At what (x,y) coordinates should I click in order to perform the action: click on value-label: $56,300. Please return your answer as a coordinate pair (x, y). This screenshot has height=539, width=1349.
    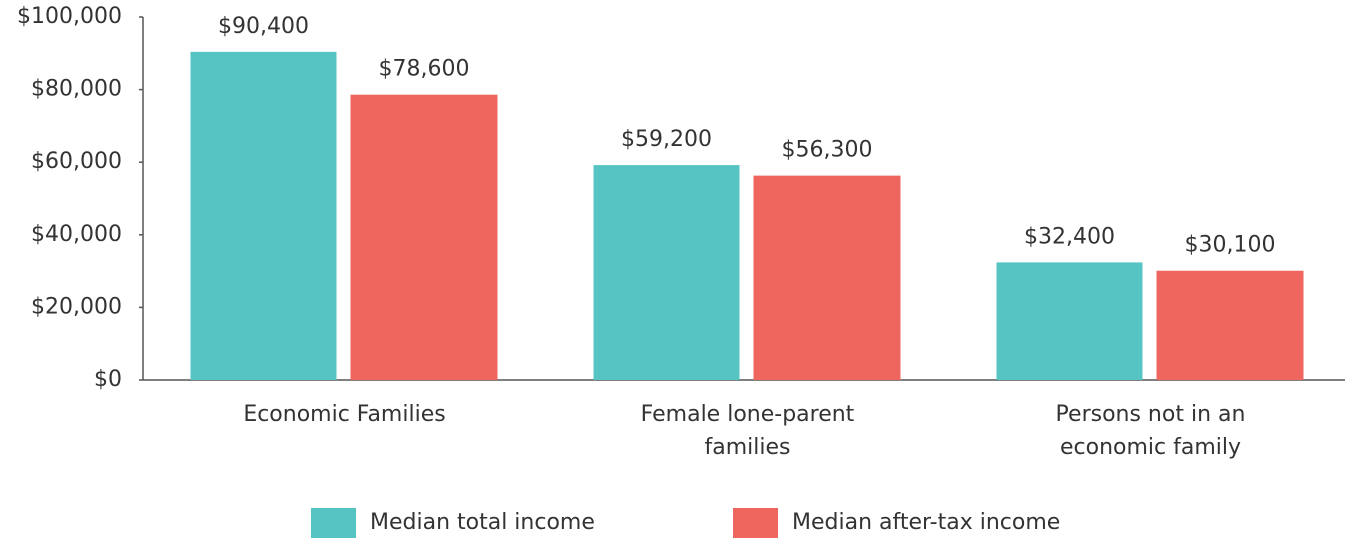
    Looking at the image, I should click on (827, 150).